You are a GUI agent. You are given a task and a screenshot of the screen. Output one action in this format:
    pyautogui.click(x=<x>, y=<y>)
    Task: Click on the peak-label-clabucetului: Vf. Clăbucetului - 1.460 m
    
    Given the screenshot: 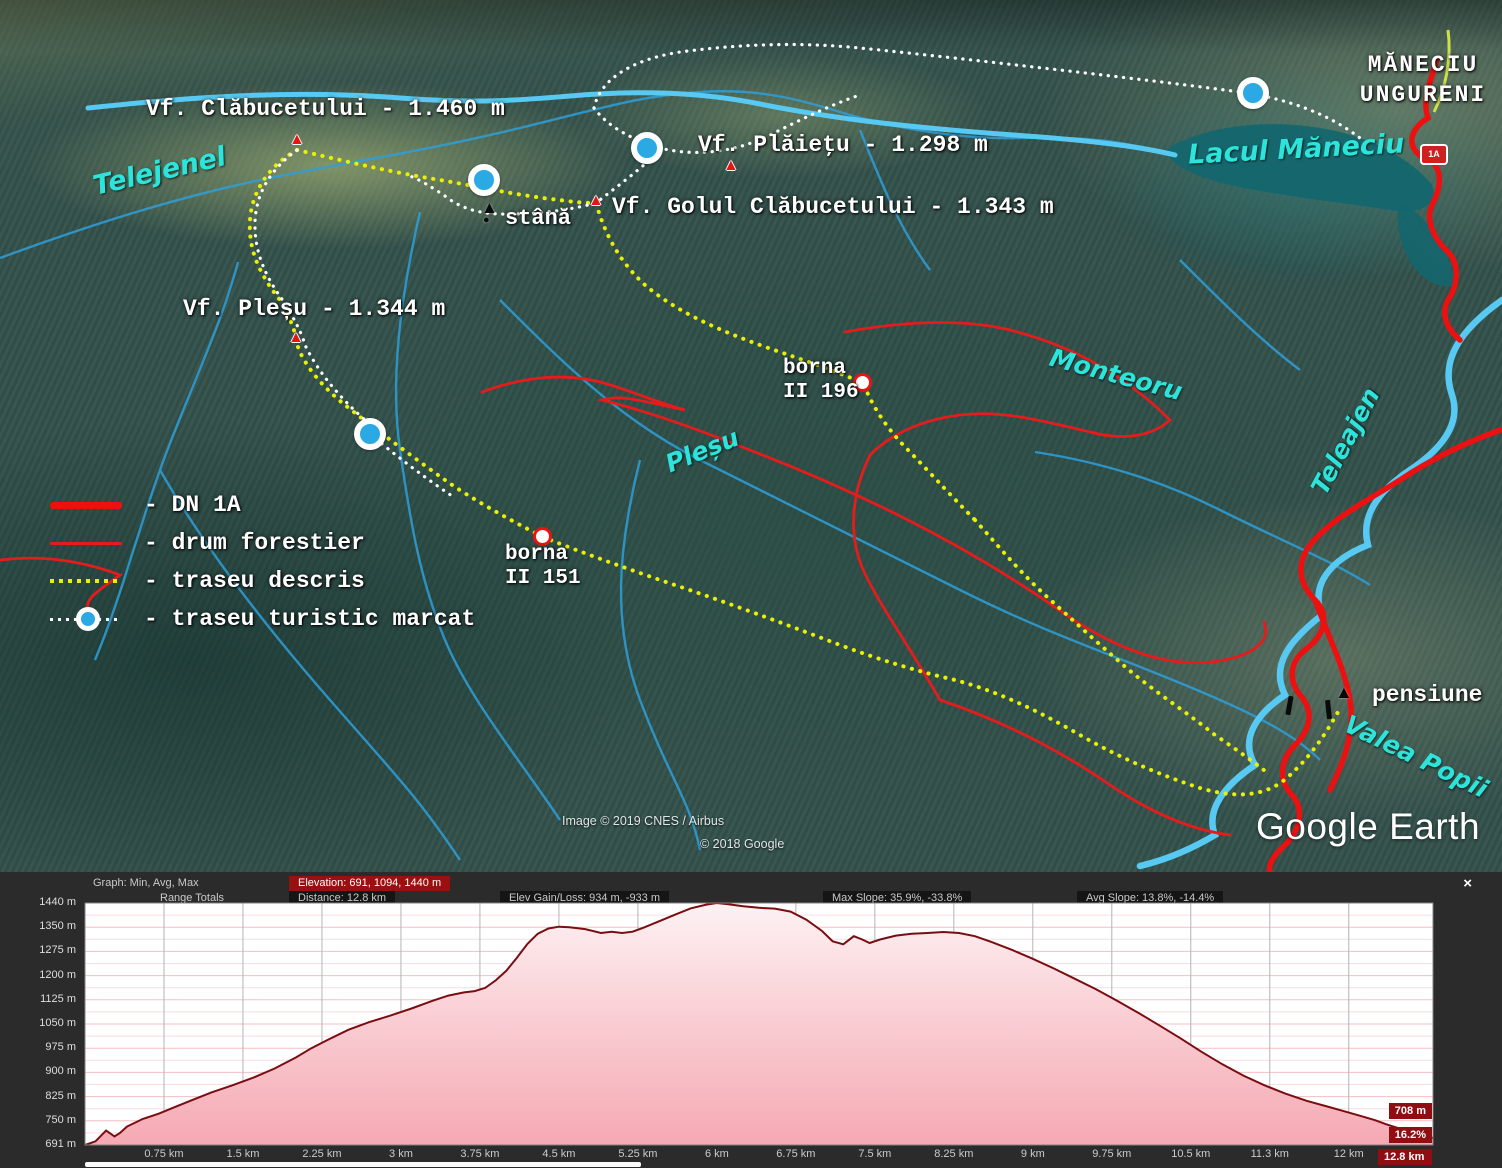 What is the action you would take?
    pyautogui.click(x=325, y=109)
    